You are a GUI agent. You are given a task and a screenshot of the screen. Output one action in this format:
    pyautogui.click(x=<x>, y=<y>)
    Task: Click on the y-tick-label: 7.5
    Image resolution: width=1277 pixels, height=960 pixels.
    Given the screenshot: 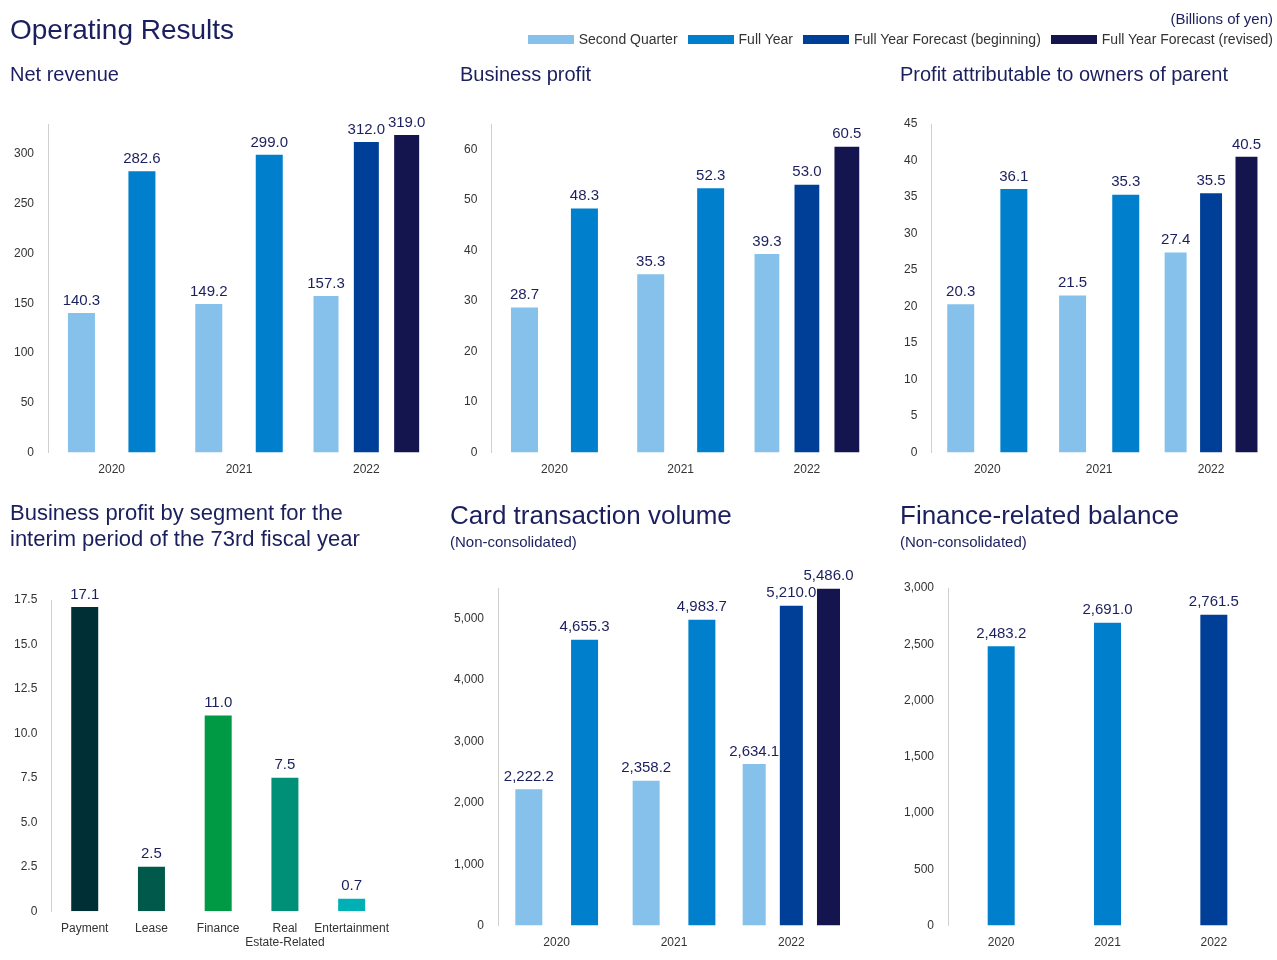 What is the action you would take?
    pyautogui.click(x=29, y=777)
    